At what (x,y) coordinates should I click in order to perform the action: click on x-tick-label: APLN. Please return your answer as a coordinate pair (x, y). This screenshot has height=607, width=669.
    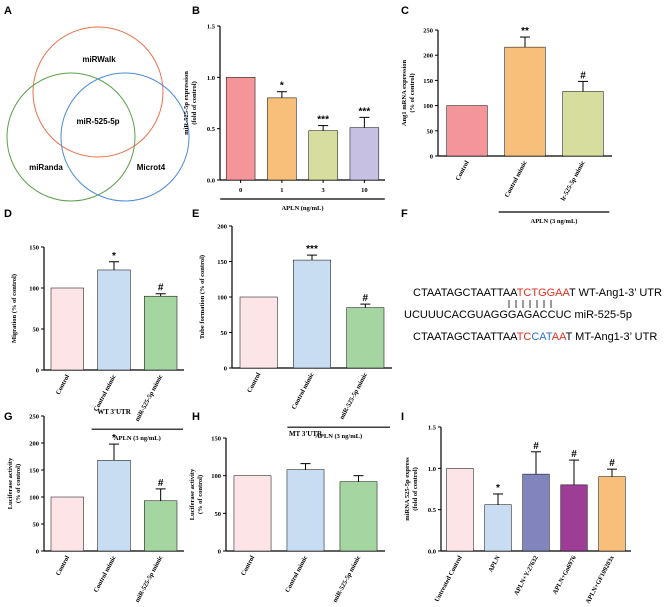
    Looking at the image, I should click on (494, 563).